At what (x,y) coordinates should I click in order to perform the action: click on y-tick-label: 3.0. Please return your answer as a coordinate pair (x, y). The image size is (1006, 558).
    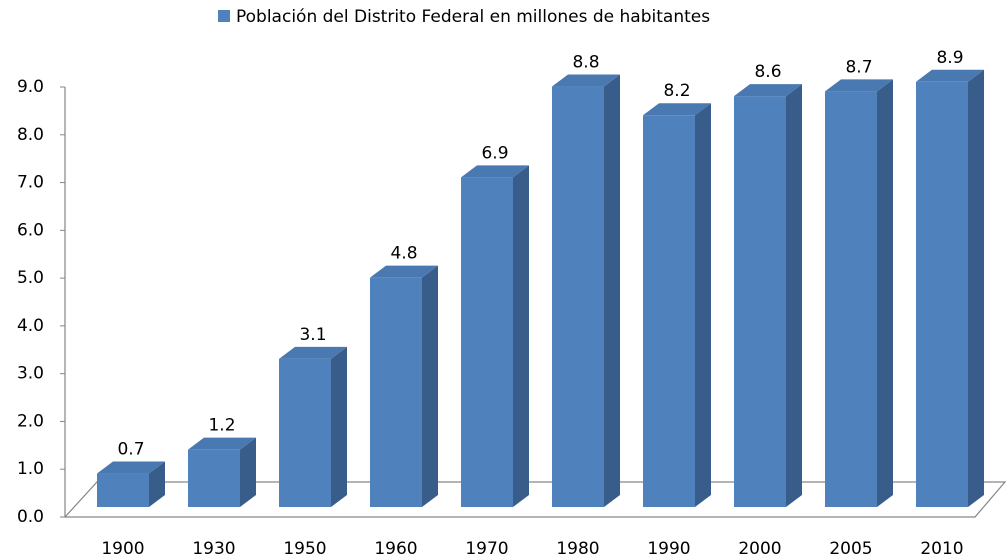
    Looking at the image, I should click on (30, 374).